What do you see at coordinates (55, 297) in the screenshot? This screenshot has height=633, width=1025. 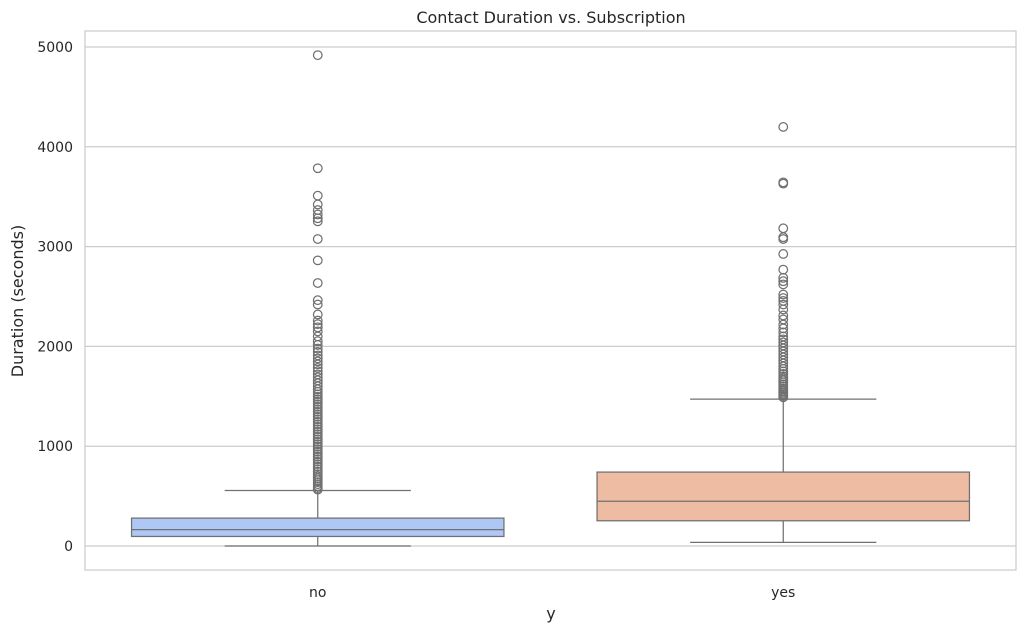 I see `y-tick-labels: 0 1000 2000 3000 4000 5000` at bounding box center [55, 297].